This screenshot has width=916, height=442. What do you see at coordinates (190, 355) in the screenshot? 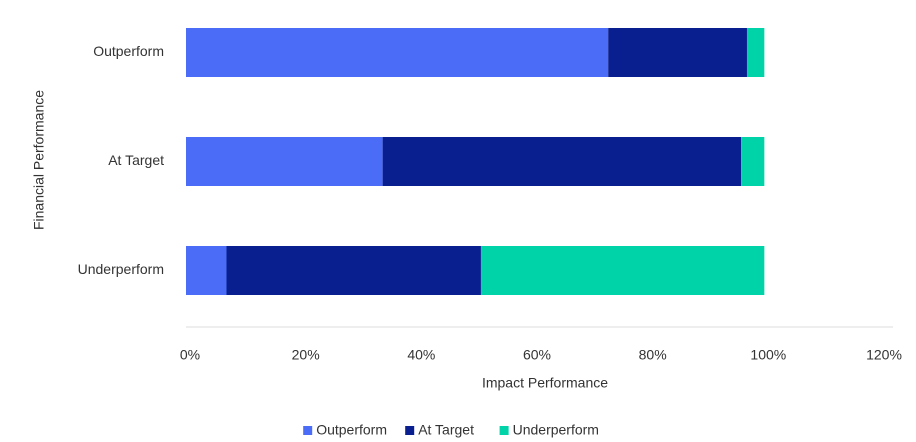
I see `x-tick-label: 0%` at bounding box center [190, 355].